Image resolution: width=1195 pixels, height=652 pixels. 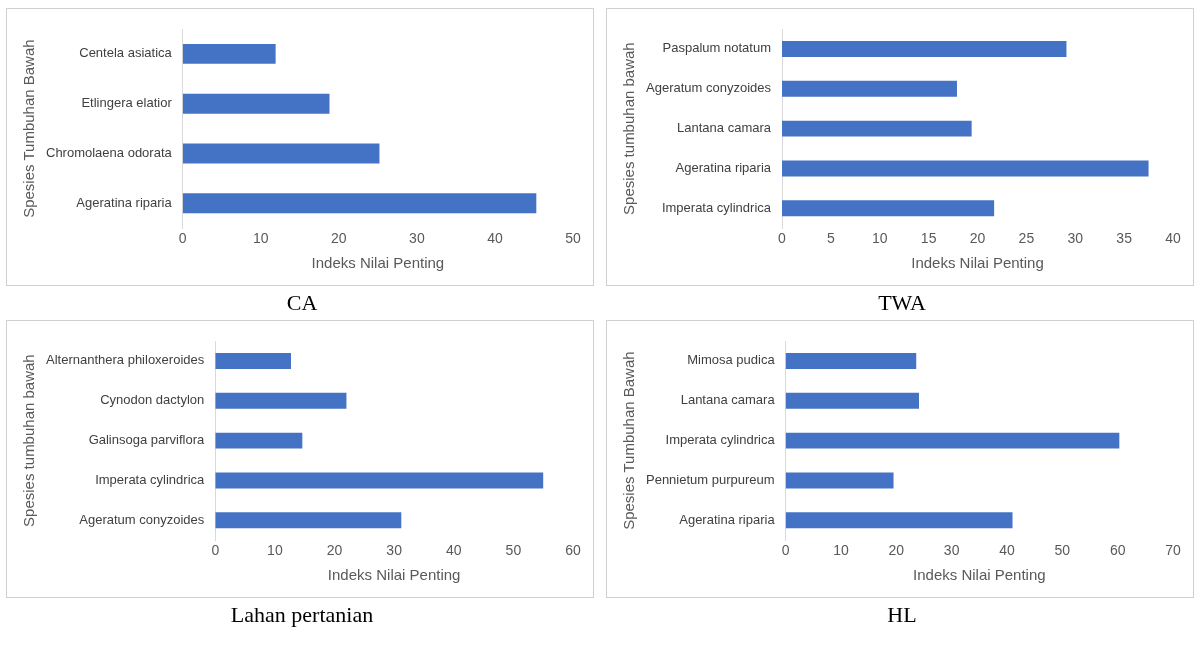 What do you see at coordinates (302, 303) in the screenshot?
I see `text: CA` at bounding box center [302, 303].